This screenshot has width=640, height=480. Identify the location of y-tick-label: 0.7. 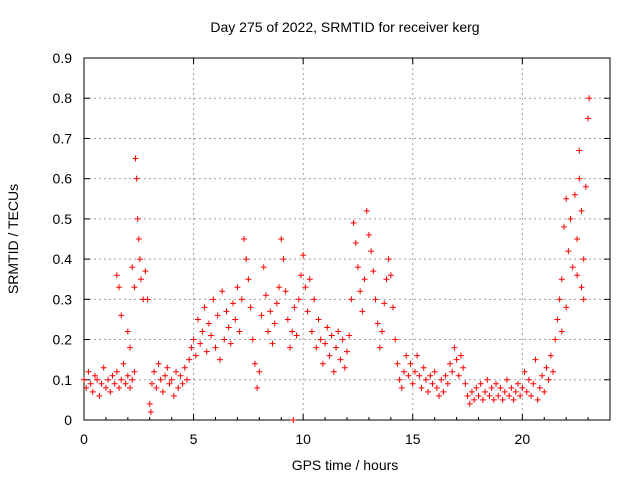
(63, 138).